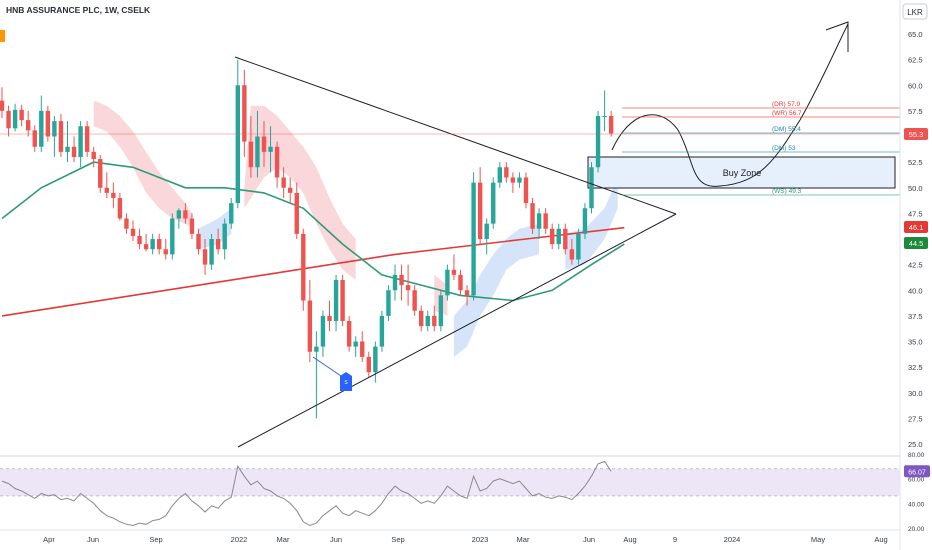 This screenshot has height=550, width=932. I want to click on ma-long-line, so click(313, 271).